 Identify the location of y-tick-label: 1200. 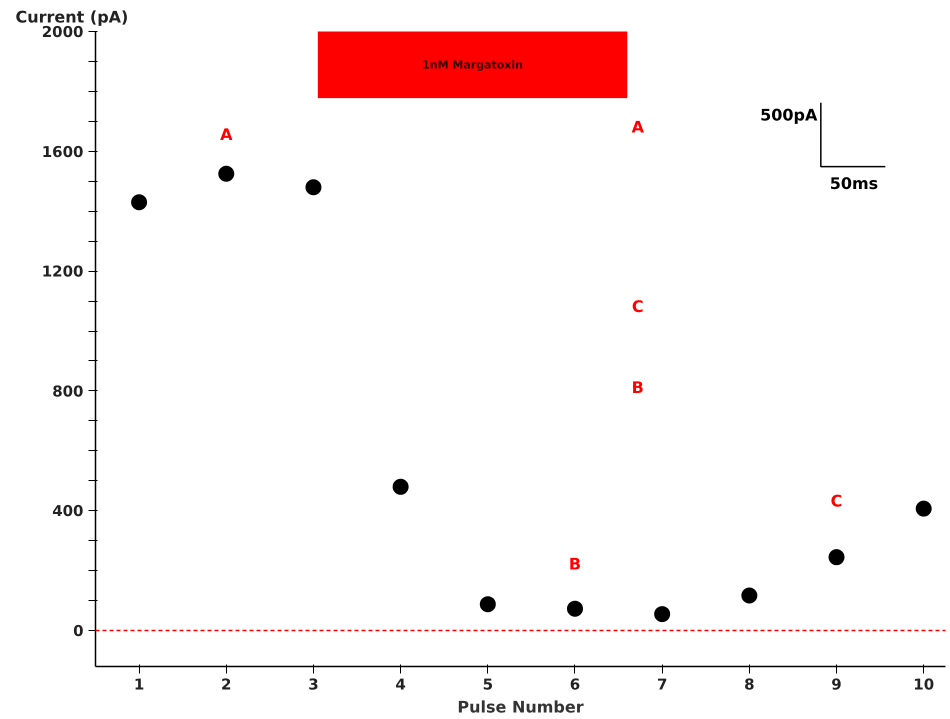
(63, 271).